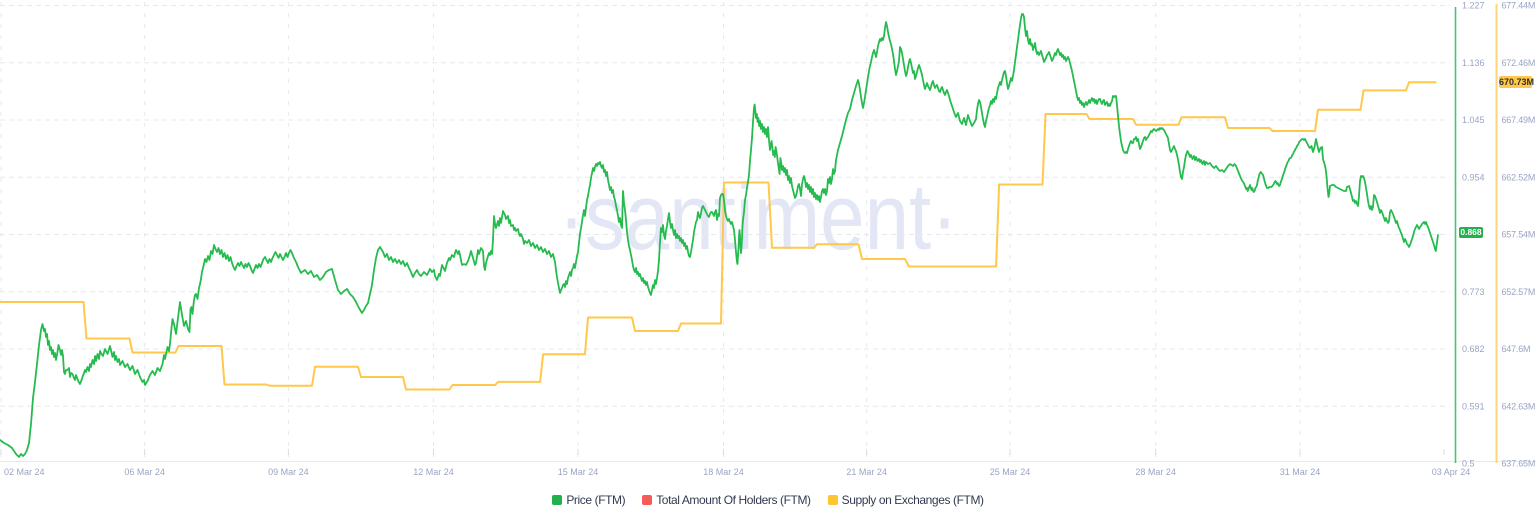  I want to click on svg-text: 0.591, so click(1473, 406).